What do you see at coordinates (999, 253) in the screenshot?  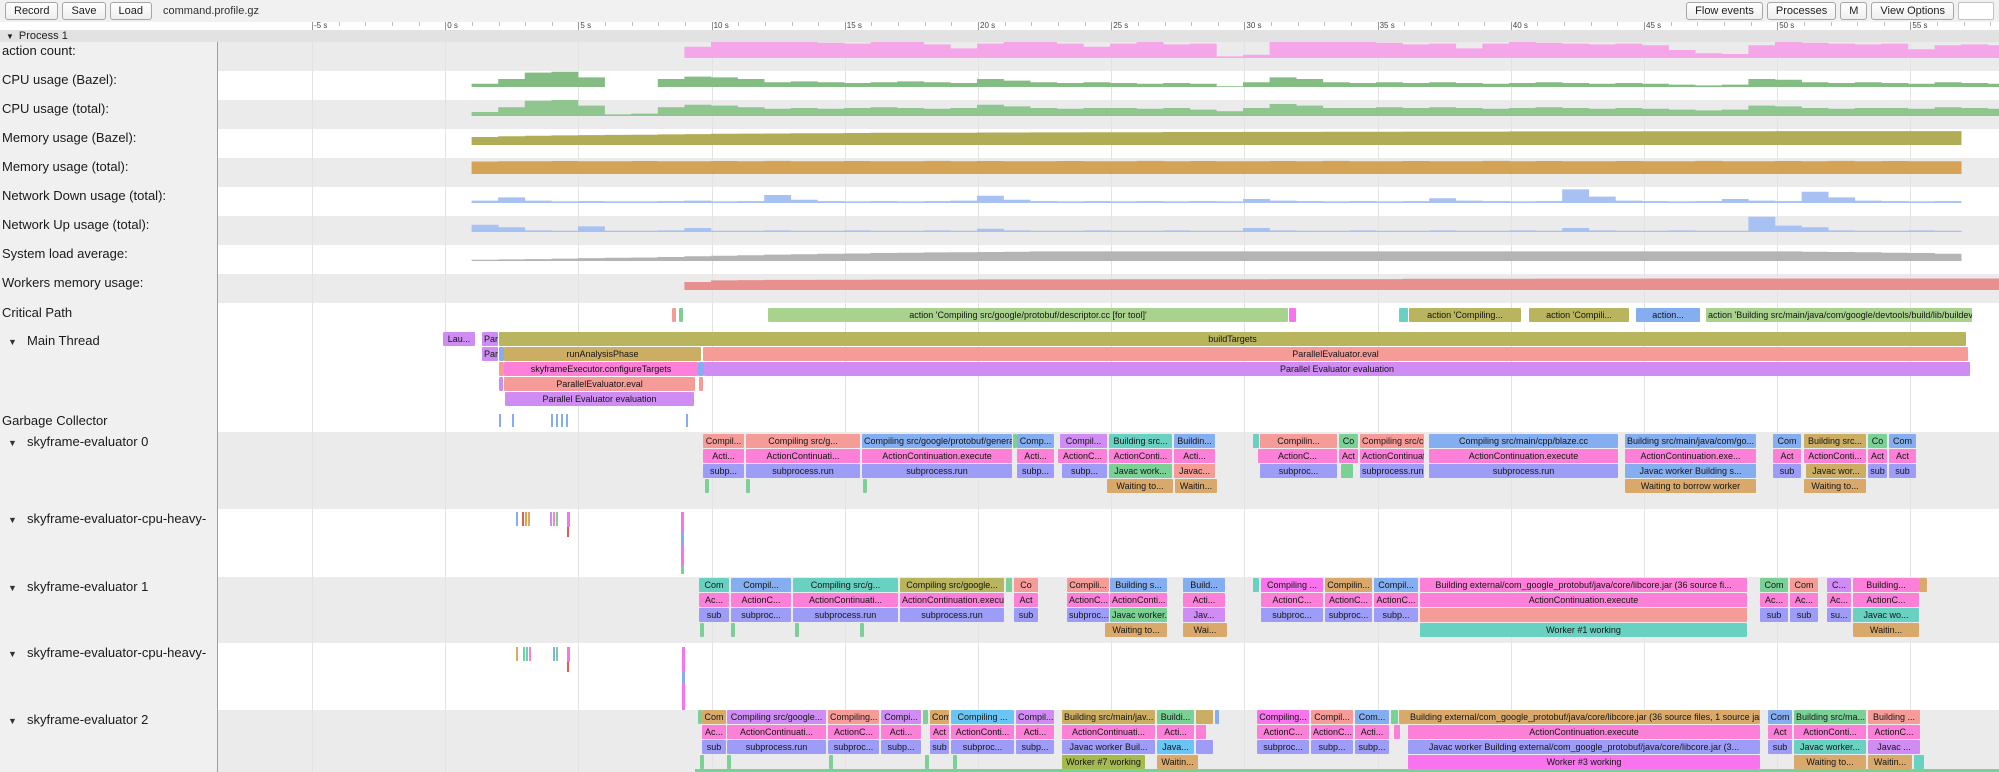 I see `counter-chart-system-load-average` at bounding box center [999, 253].